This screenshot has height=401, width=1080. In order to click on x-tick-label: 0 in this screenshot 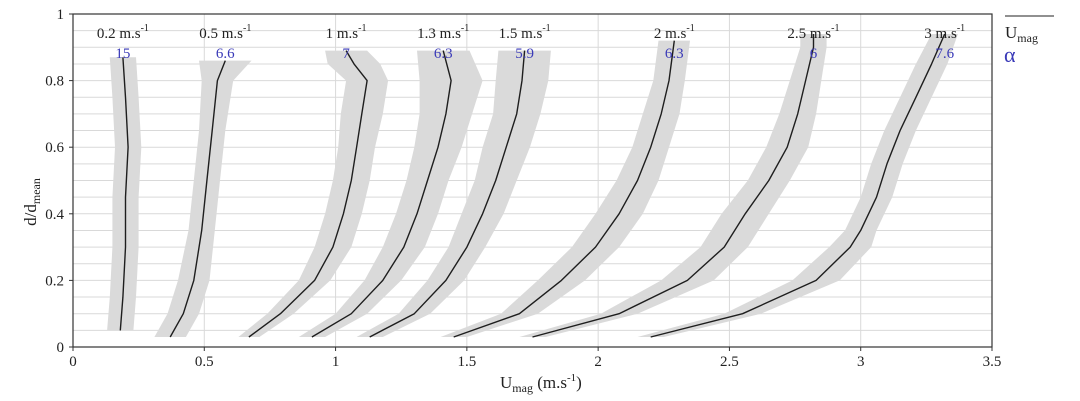, I will do `click(73, 362)`.